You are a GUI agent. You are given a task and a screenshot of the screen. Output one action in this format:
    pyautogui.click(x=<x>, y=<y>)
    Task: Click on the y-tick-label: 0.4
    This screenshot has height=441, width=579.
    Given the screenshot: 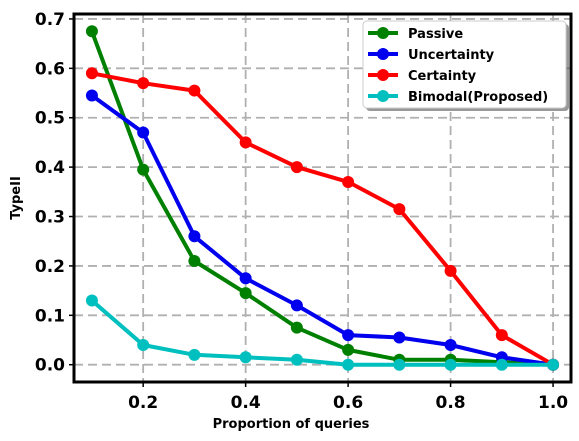 What is the action you would take?
    pyautogui.click(x=50, y=168)
    